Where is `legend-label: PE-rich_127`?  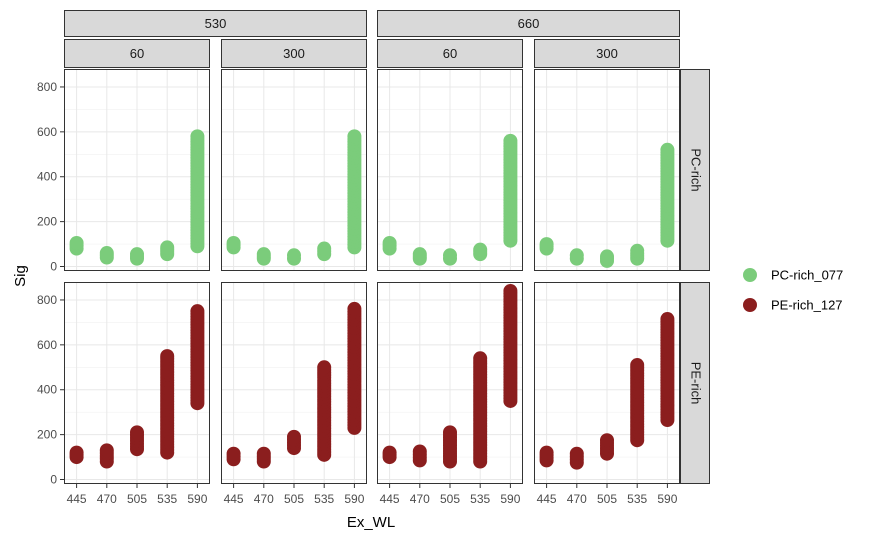
legend-label: PE-rich_127 is located at coordinates (807, 305).